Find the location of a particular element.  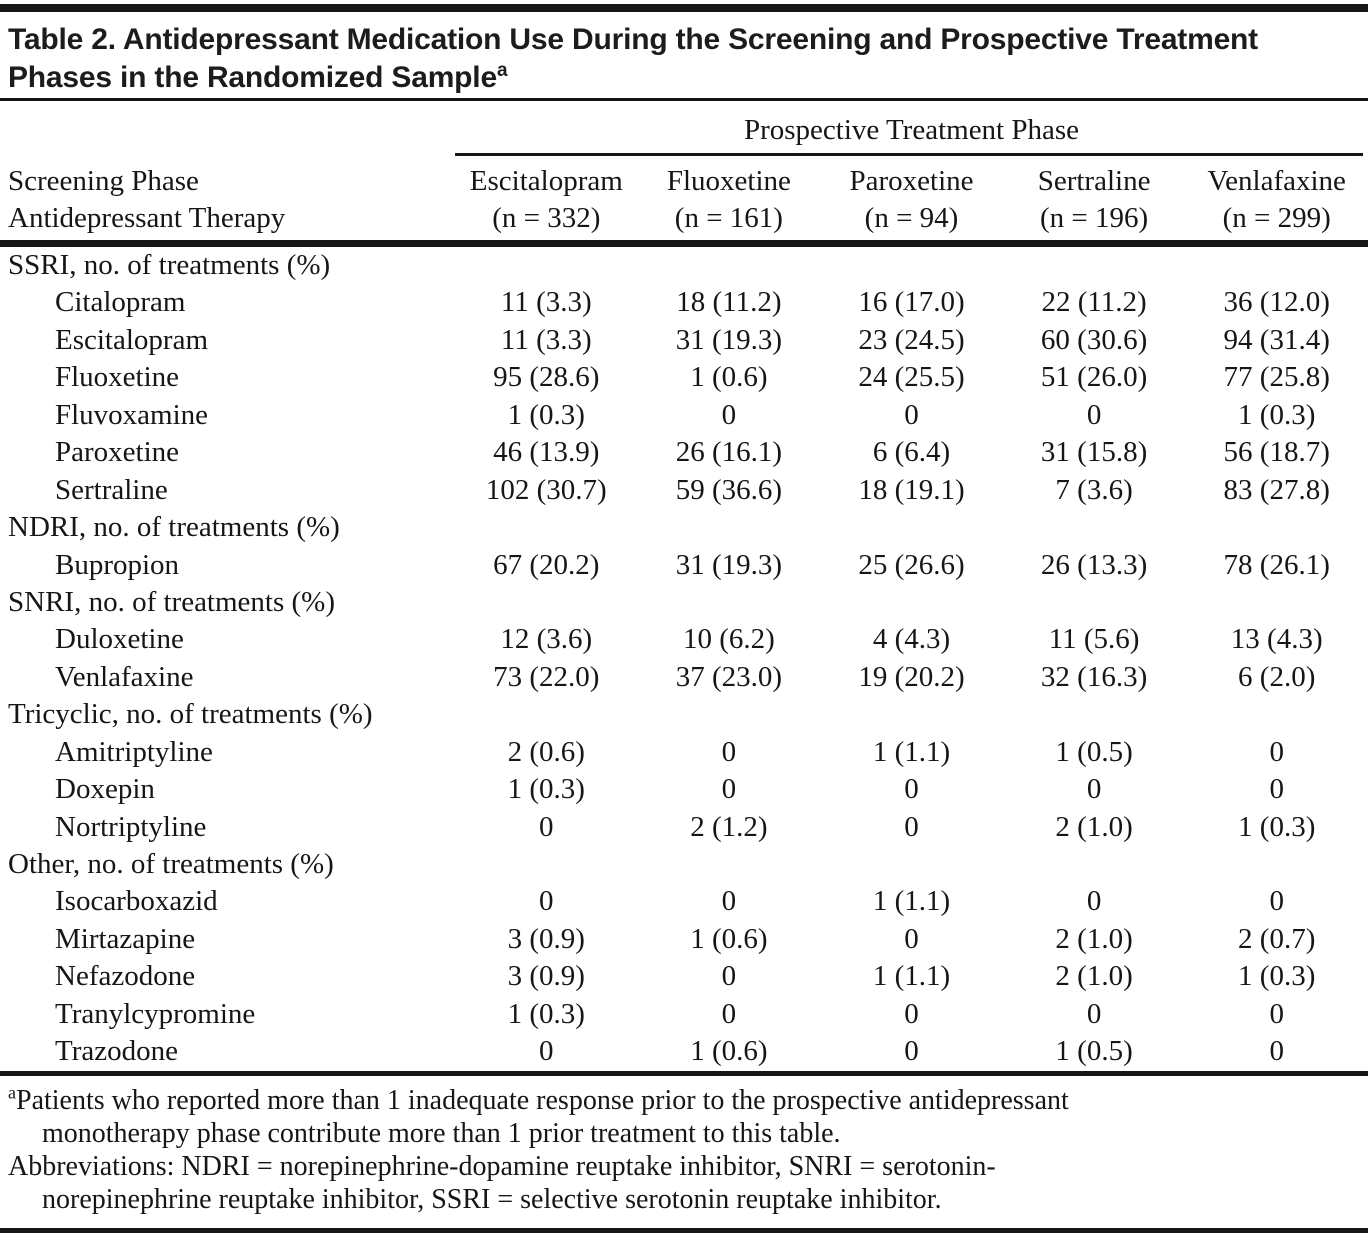

column-header: Escitalopram (n = 332) is located at coordinates (546, 200).